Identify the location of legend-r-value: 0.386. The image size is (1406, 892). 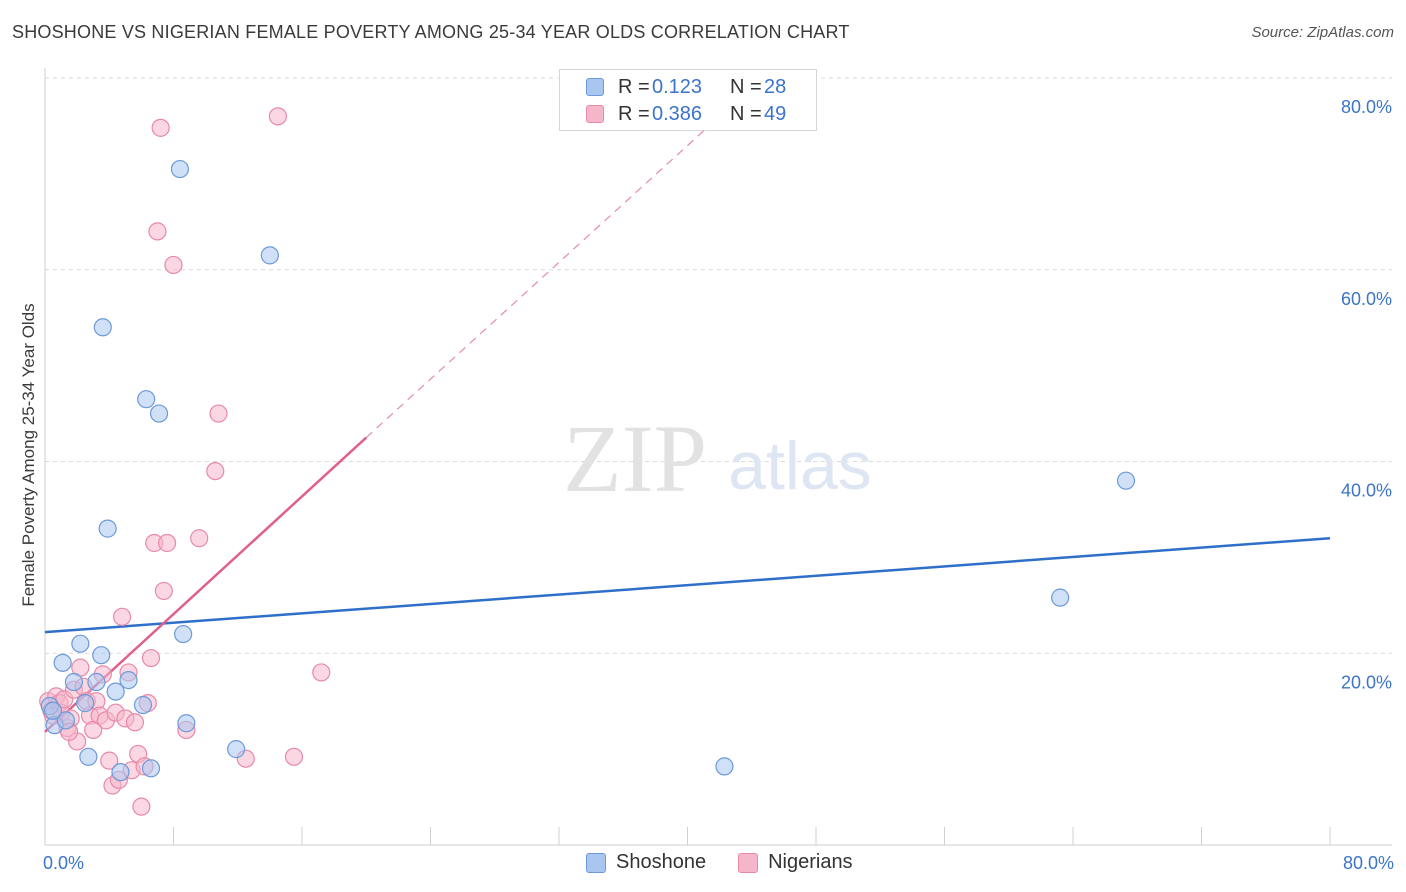
(677, 113).